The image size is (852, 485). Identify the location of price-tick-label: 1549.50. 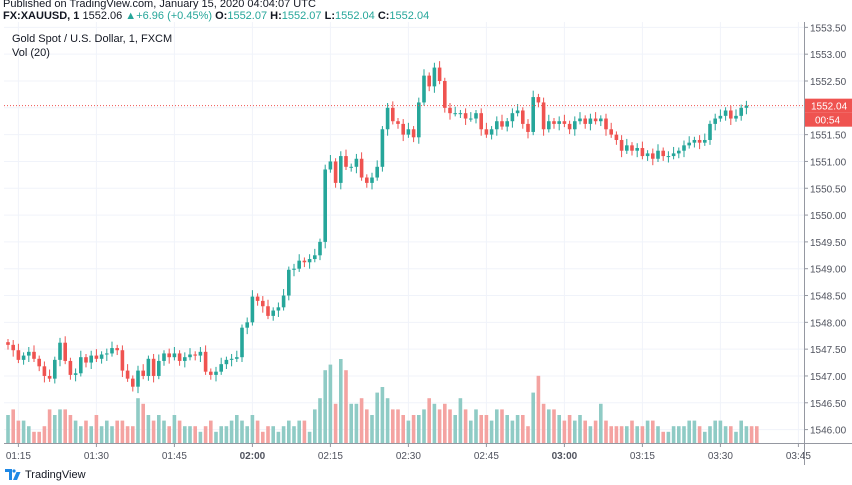
(828, 243).